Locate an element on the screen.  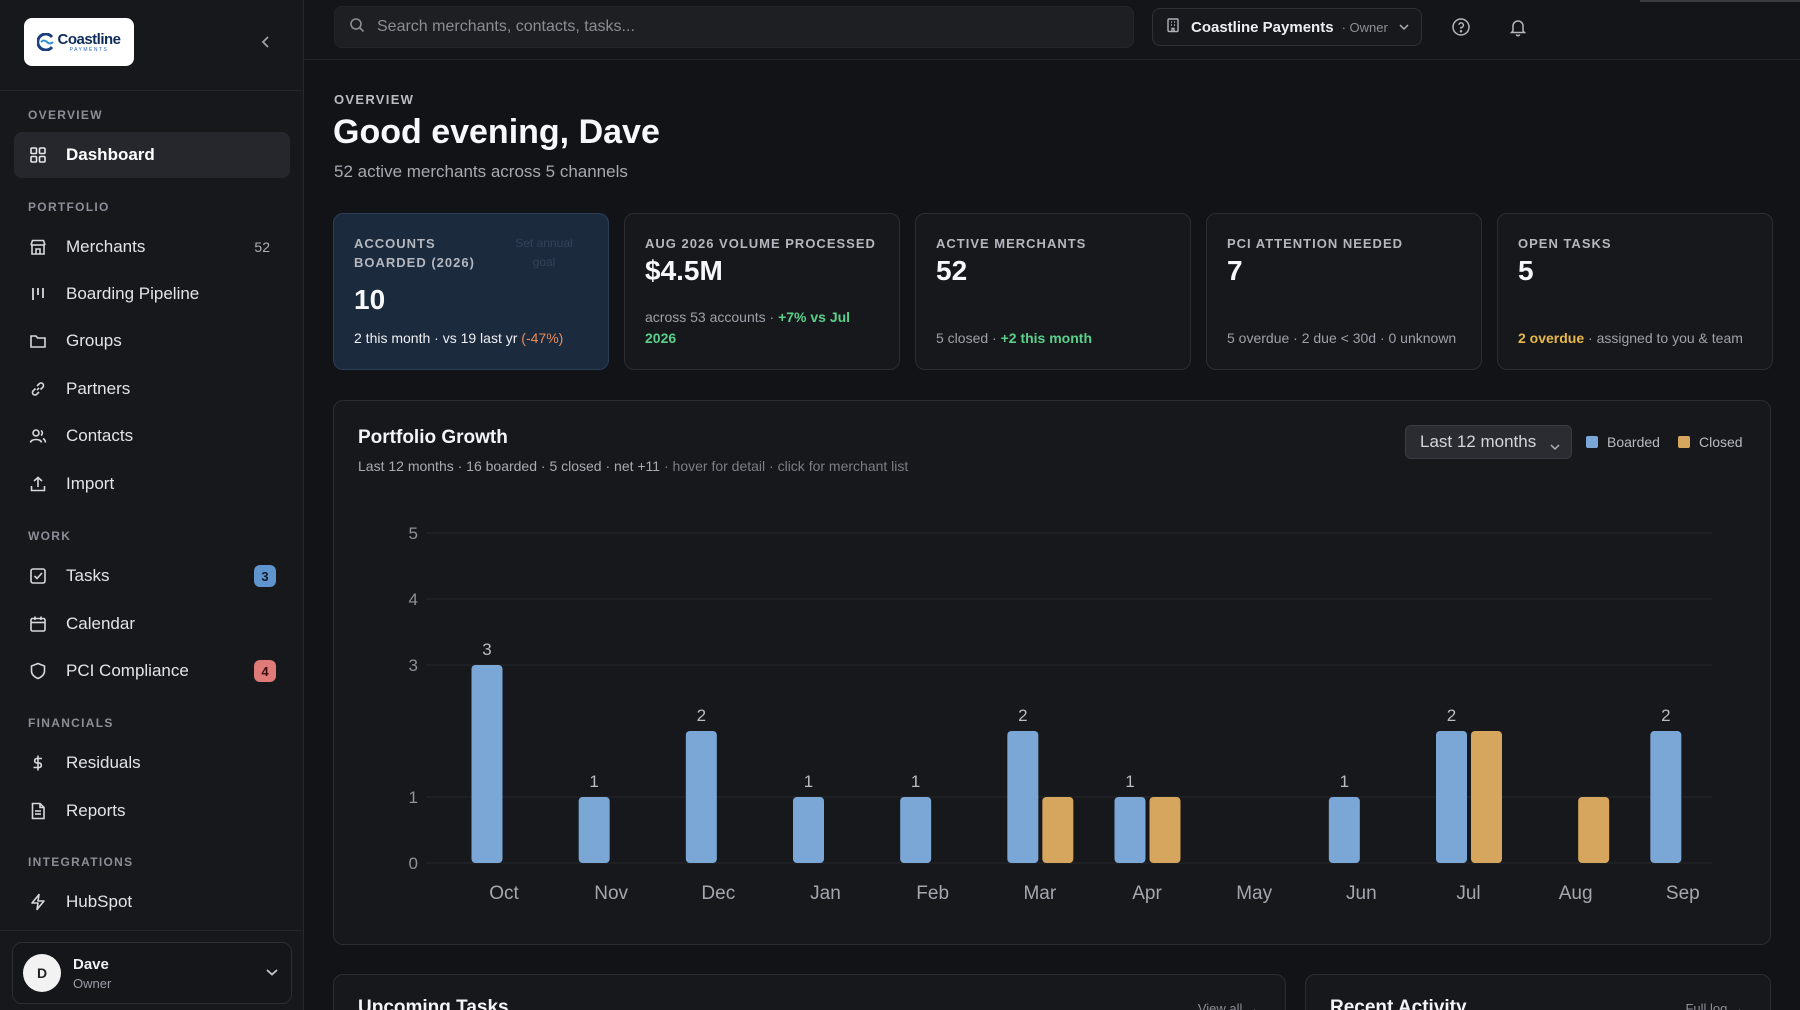
search-input is located at coordinates (747, 27).